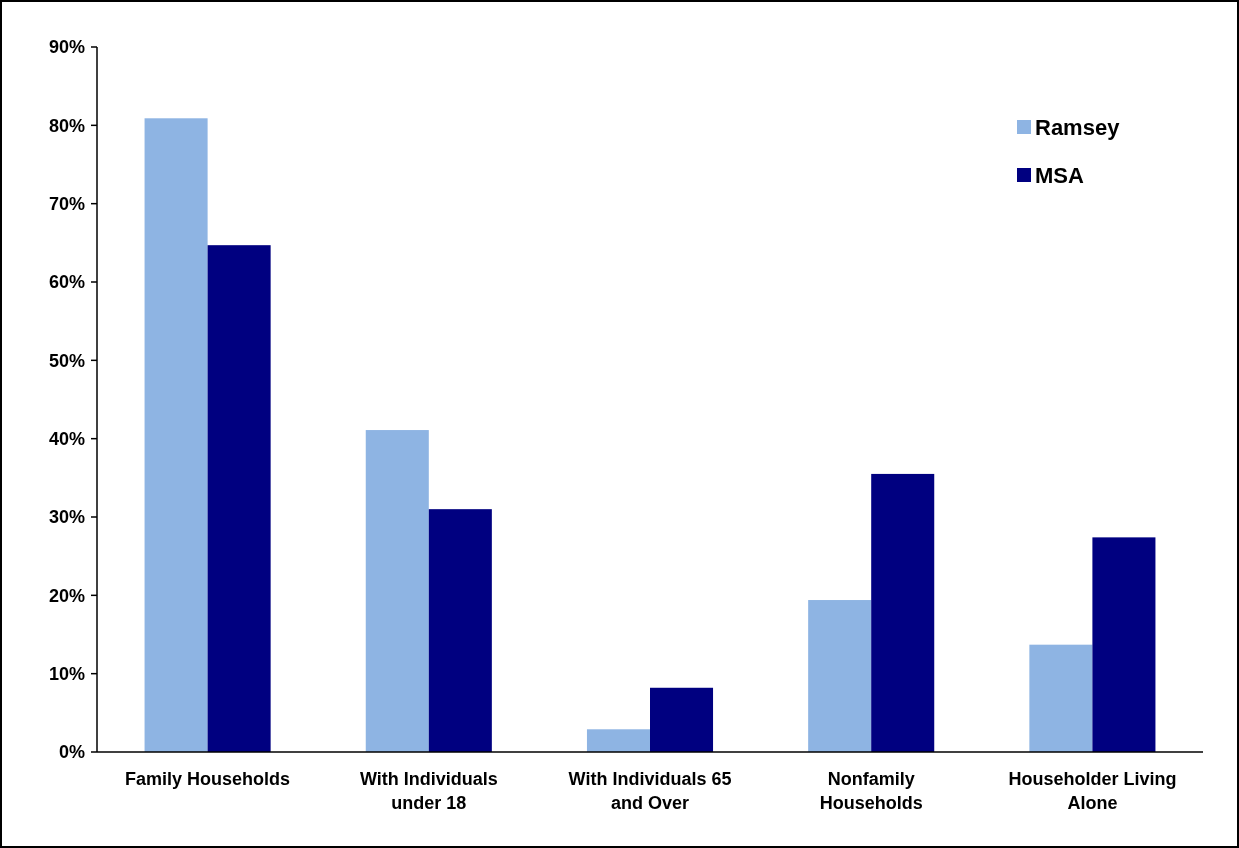 The image size is (1239, 848). Describe the element at coordinates (66, 203) in the screenshot. I see `y-tick-label: 70%` at that location.